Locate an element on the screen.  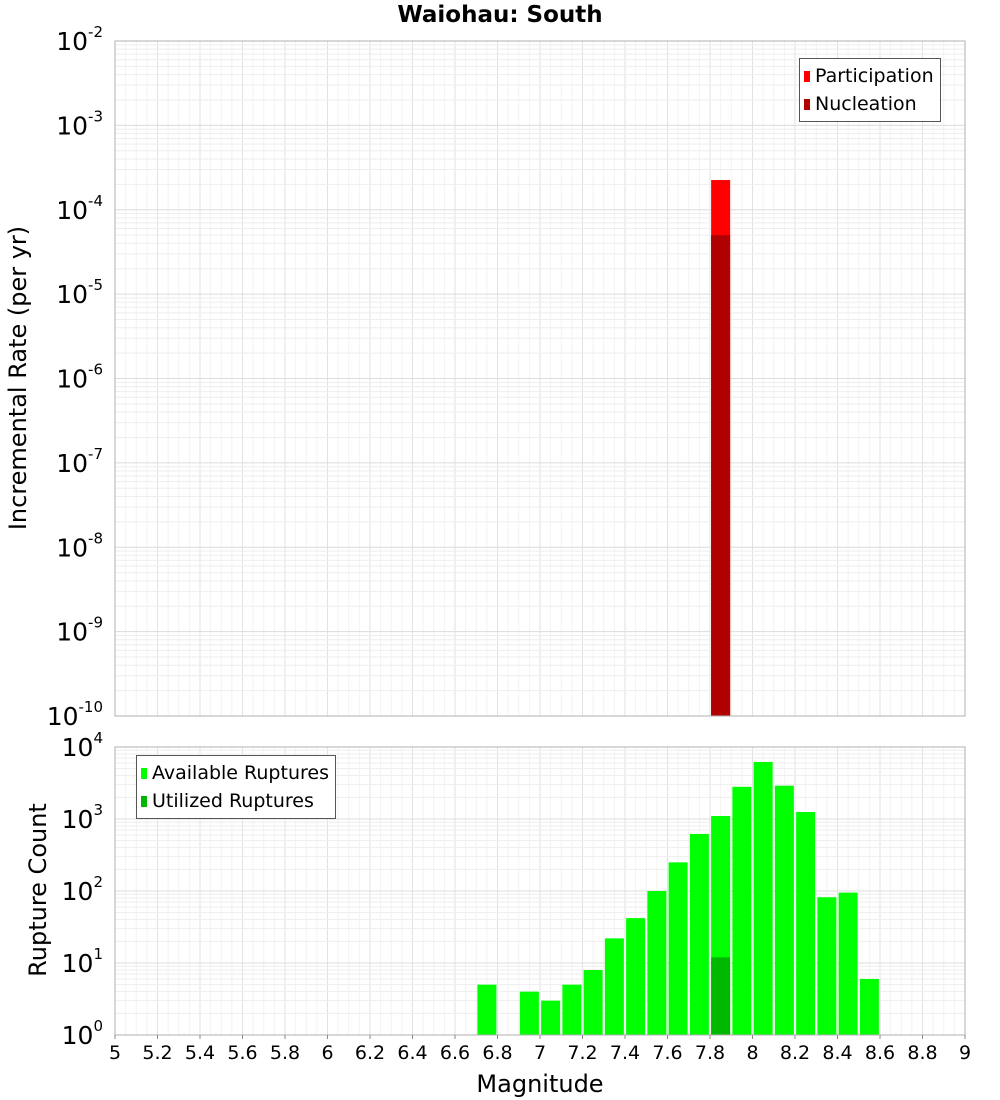
y-tick-label: 10⁻⁶ is located at coordinates (79, 377).